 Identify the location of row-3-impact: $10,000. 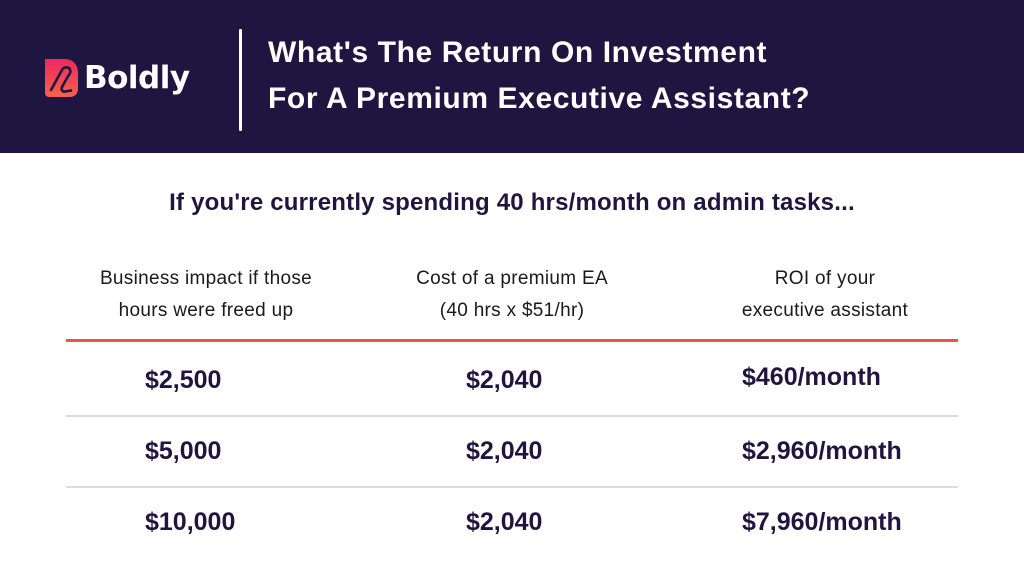
(190, 522).